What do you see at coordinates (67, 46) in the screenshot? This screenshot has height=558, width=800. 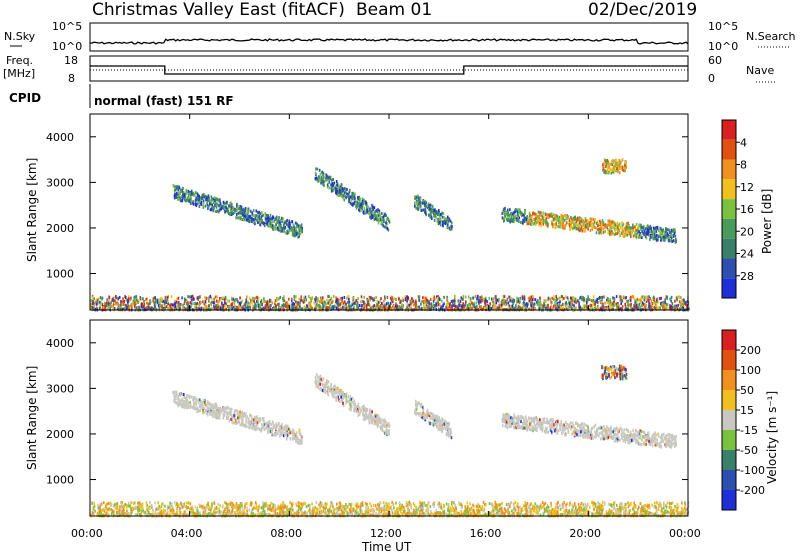 I see `noise-left-tick-bottom: 10^0` at bounding box center [67, 46].